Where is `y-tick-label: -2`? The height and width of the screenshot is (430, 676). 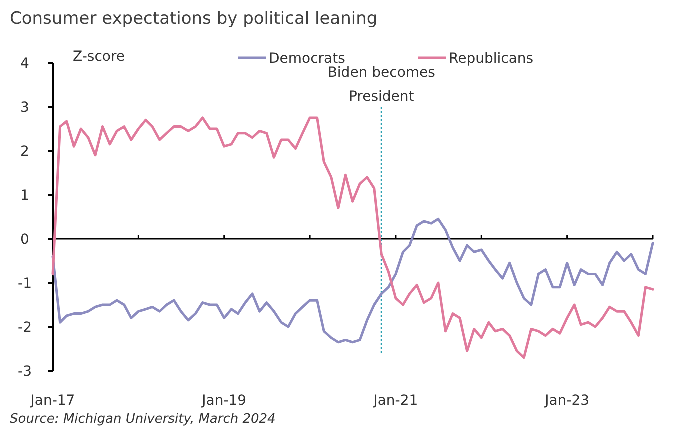 y-tick-label: -2 is located at coordinates (25, 328).